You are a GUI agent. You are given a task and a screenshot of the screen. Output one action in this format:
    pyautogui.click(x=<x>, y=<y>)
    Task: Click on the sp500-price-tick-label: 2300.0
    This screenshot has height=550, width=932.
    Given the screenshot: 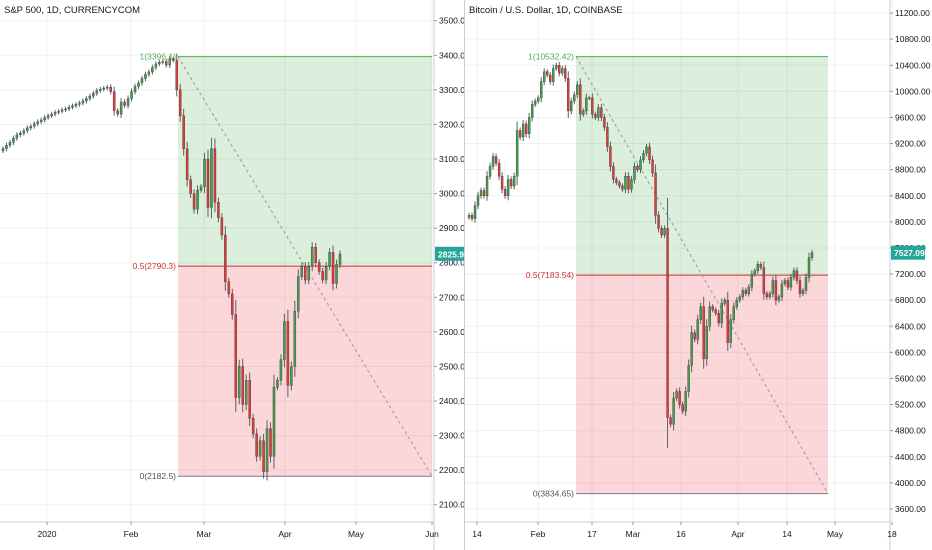 What is the action you would take?
    pyautogui.click(x=451, y=436)
    